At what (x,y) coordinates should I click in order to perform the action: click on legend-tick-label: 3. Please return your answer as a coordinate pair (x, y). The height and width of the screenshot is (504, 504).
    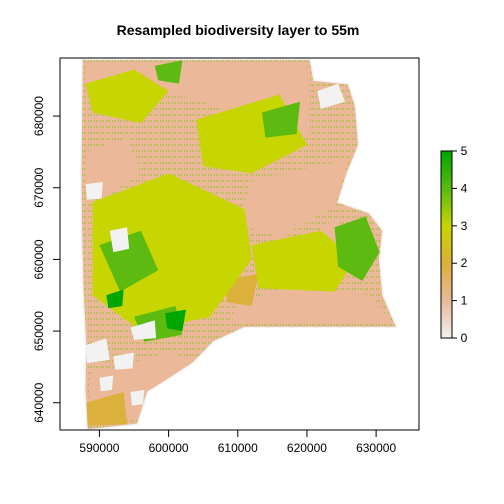
    Looking at the image, I should click on (464, 226).